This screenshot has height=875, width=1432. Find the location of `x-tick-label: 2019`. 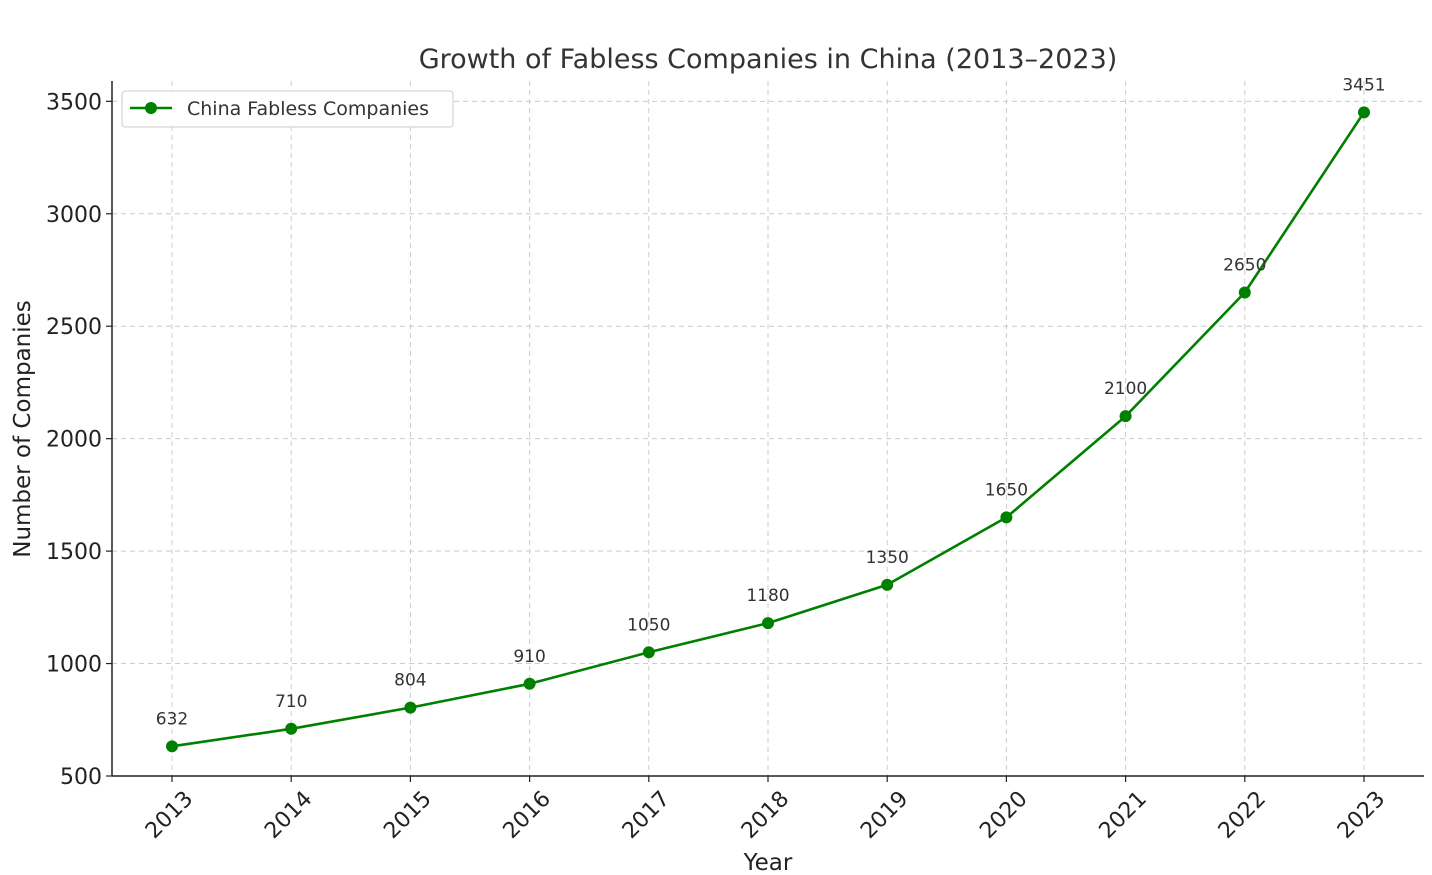

x-tick-label: 2019 is located at coordinates (884, 815).